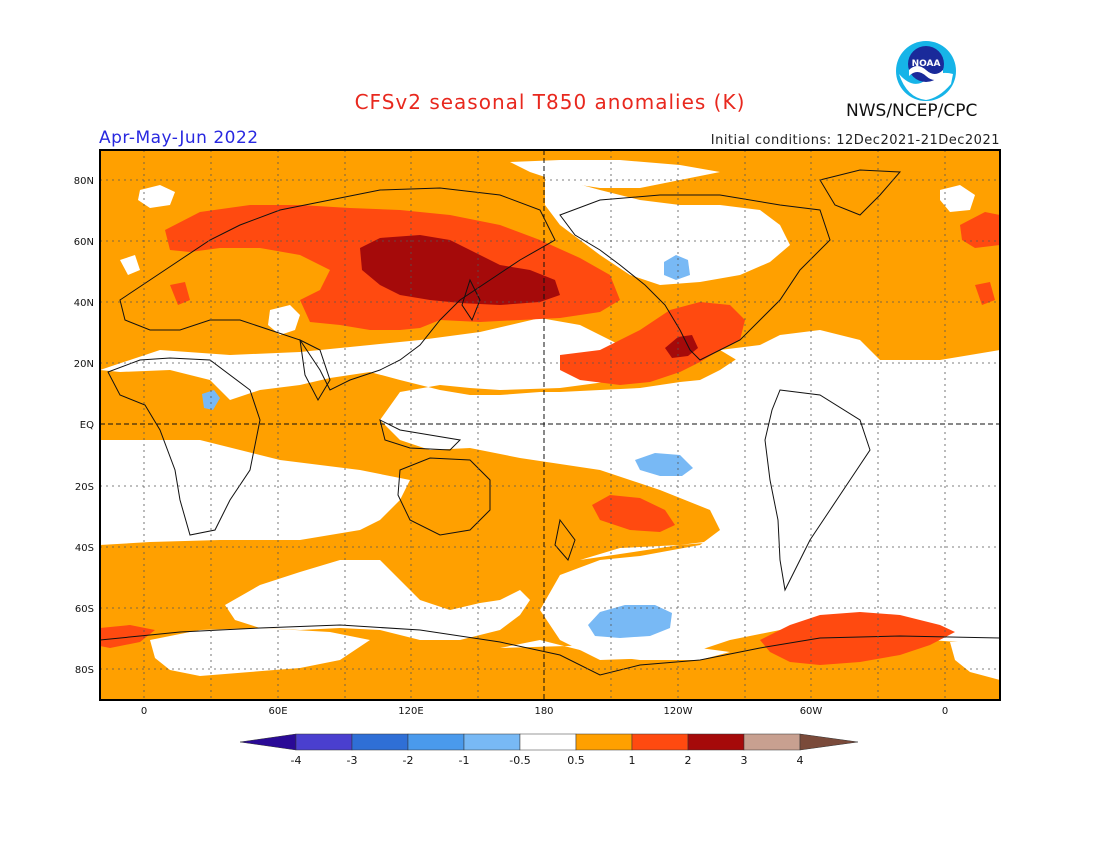  What do you see at coordinates (211, 400) in the screenshot?
I see `blue-africa` at bounding box center [211, 400].